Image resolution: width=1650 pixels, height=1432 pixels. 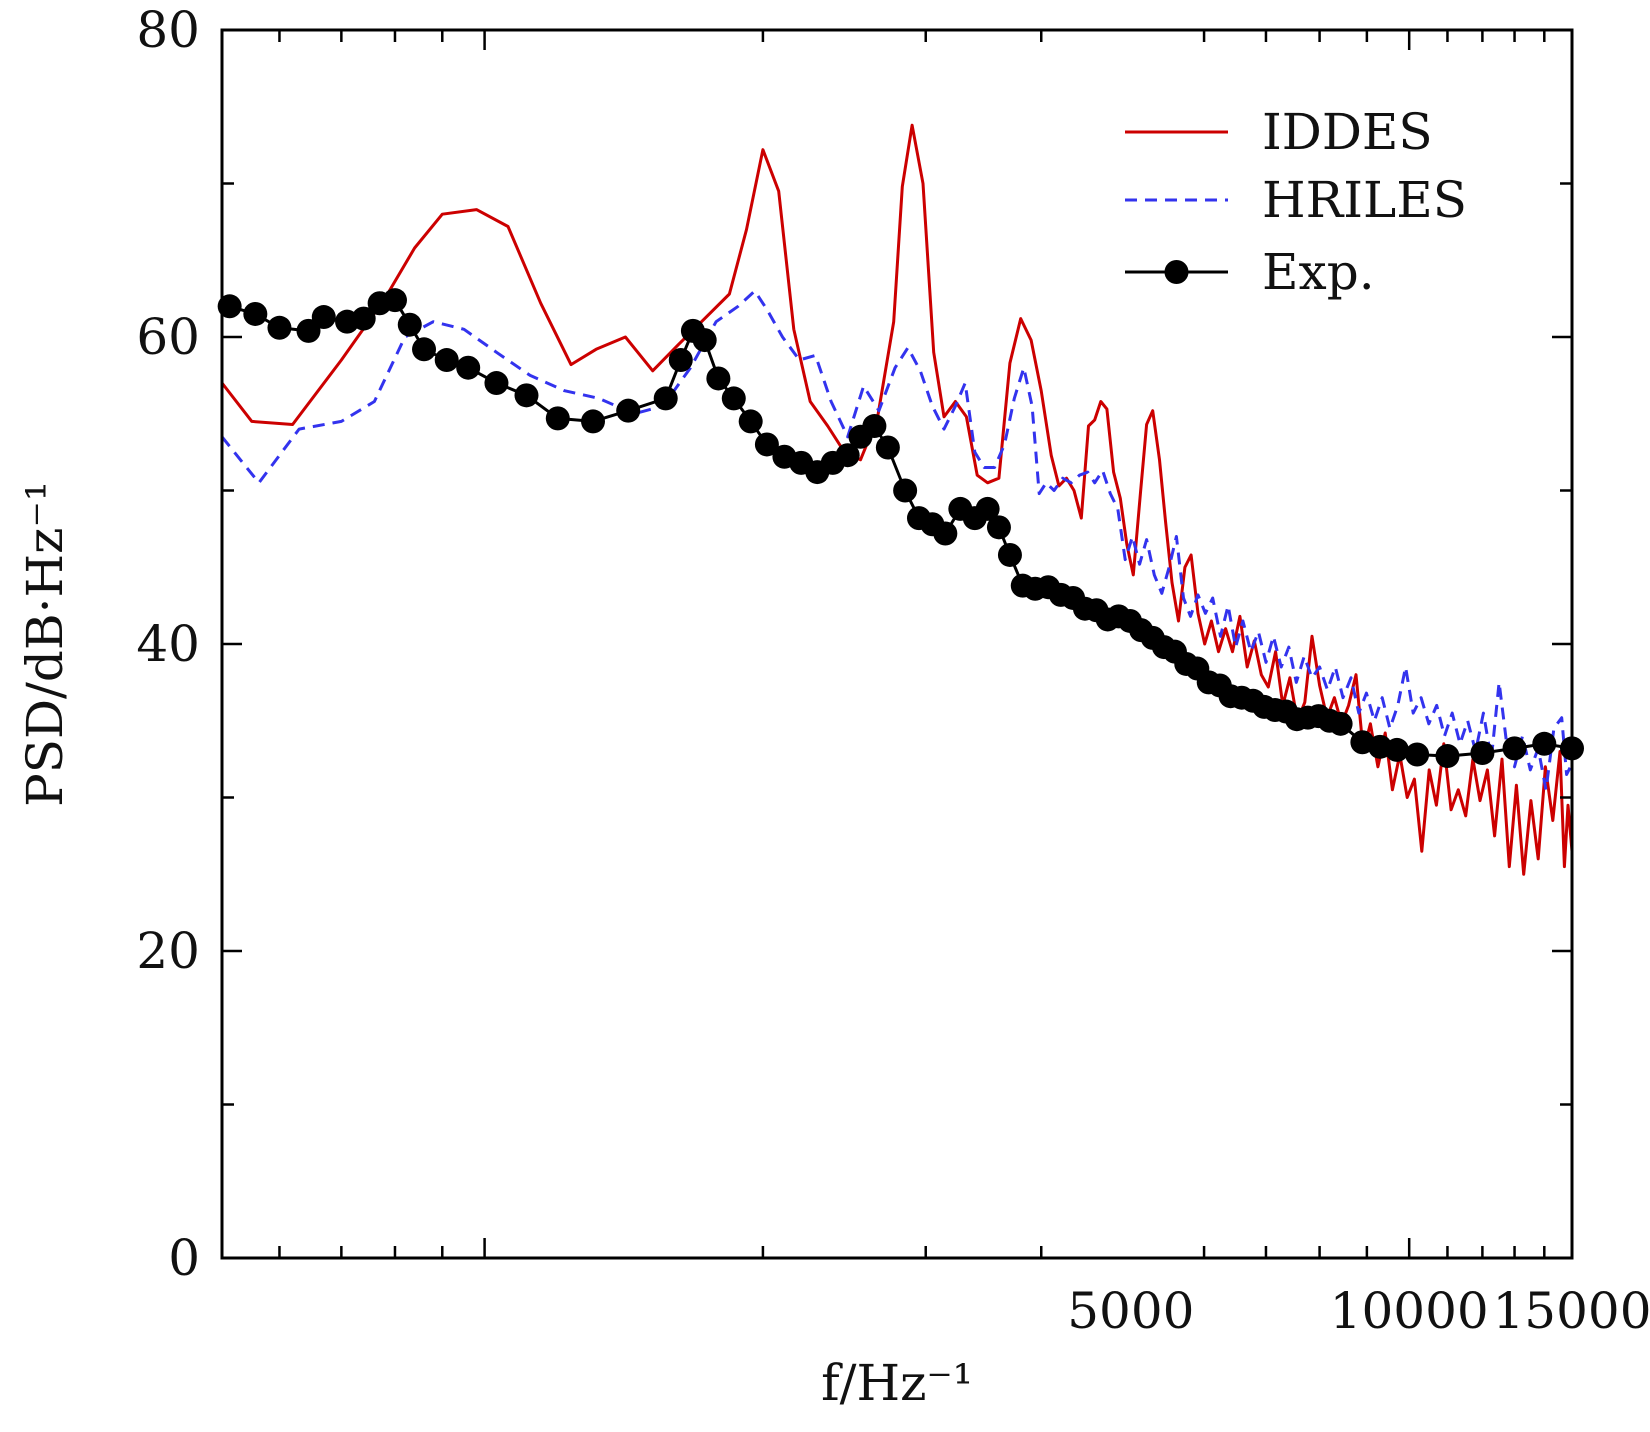 What do you see at coordinates (1318, 272) in the screenshot?
I see `legend-label: Exp.` at bounding box center [1318, 272].